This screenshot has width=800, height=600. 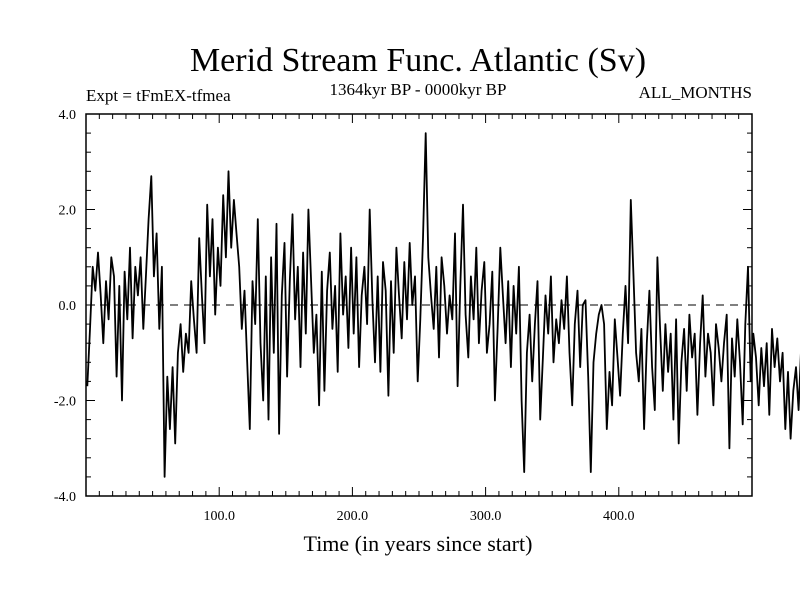 I want to click on experiment-label: Expt = tFmEX-tfmea, so click(x=158, y=95).